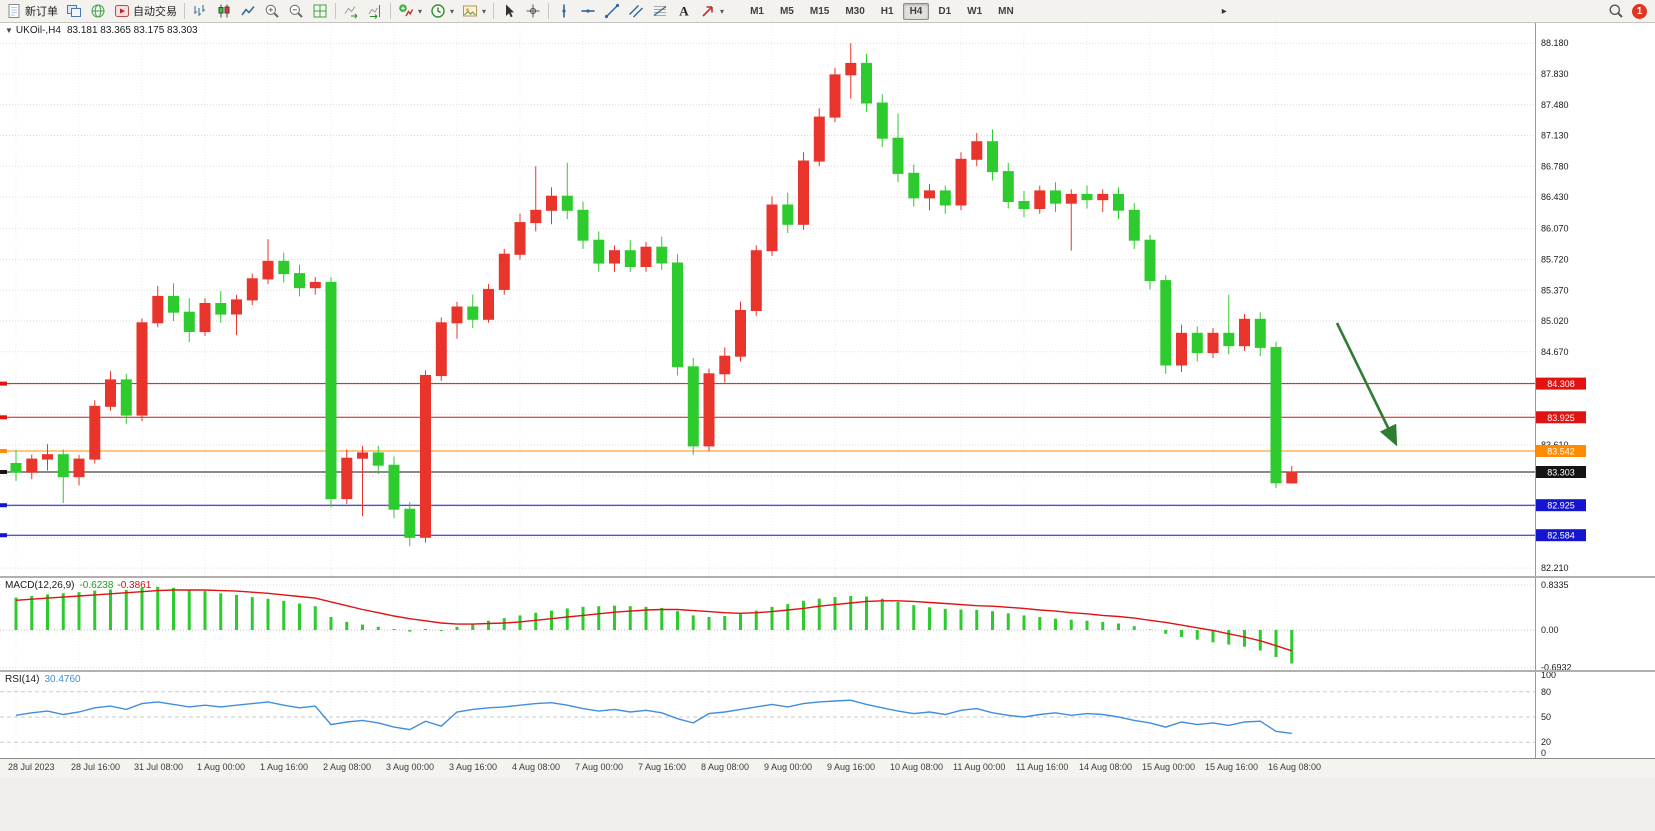 The image size is (1655, 831). Describe the element at coordinates (945, 11) in the screenshot. I see `timeframe-button-d1: D1` at that location.